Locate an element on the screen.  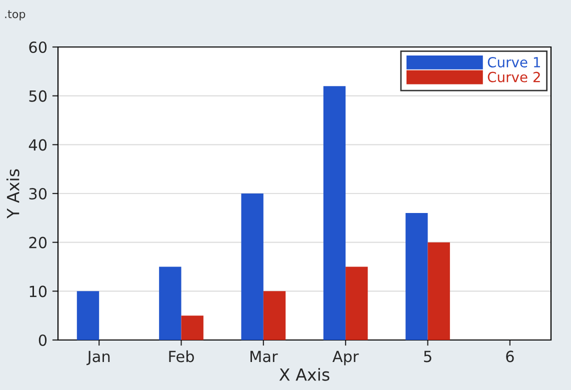
y-tick-label: 40 is located at coordinates (37, 145).